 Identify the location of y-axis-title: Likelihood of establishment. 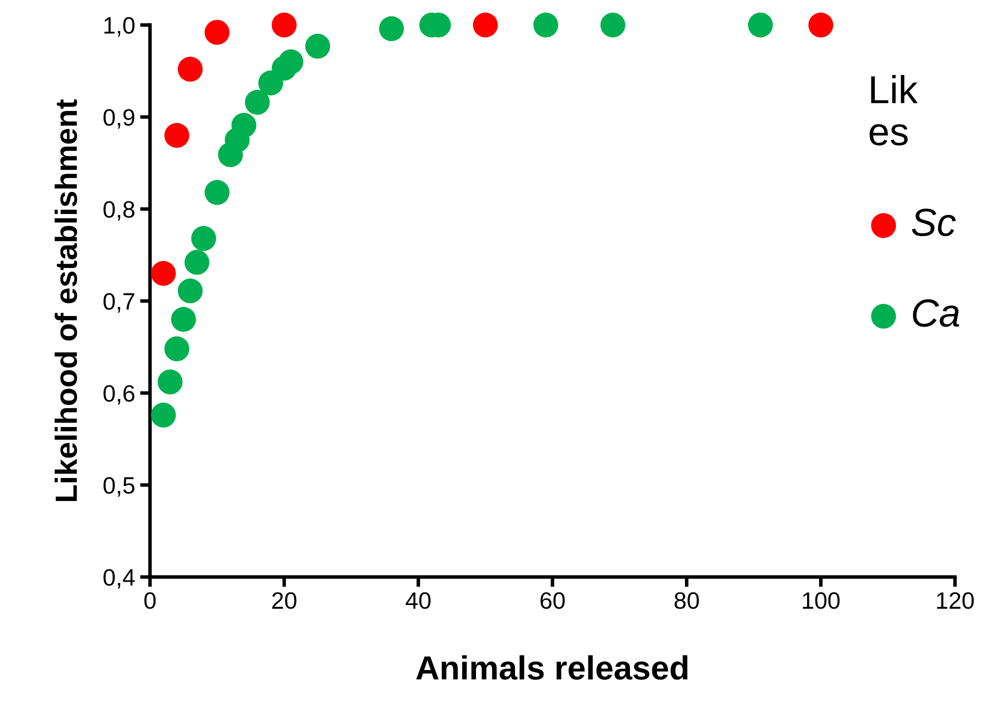
(66, 300).